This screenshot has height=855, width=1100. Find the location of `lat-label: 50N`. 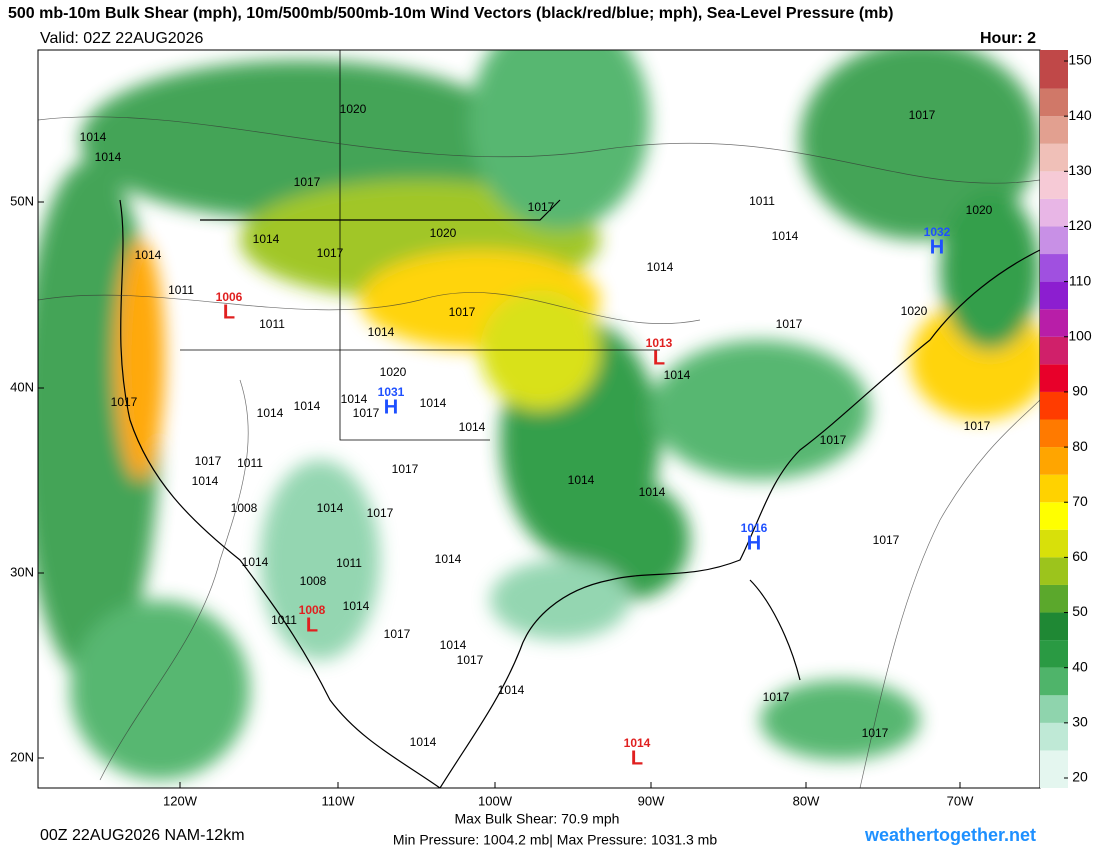

lat-label: 50N is located at coordinates (22, 200).